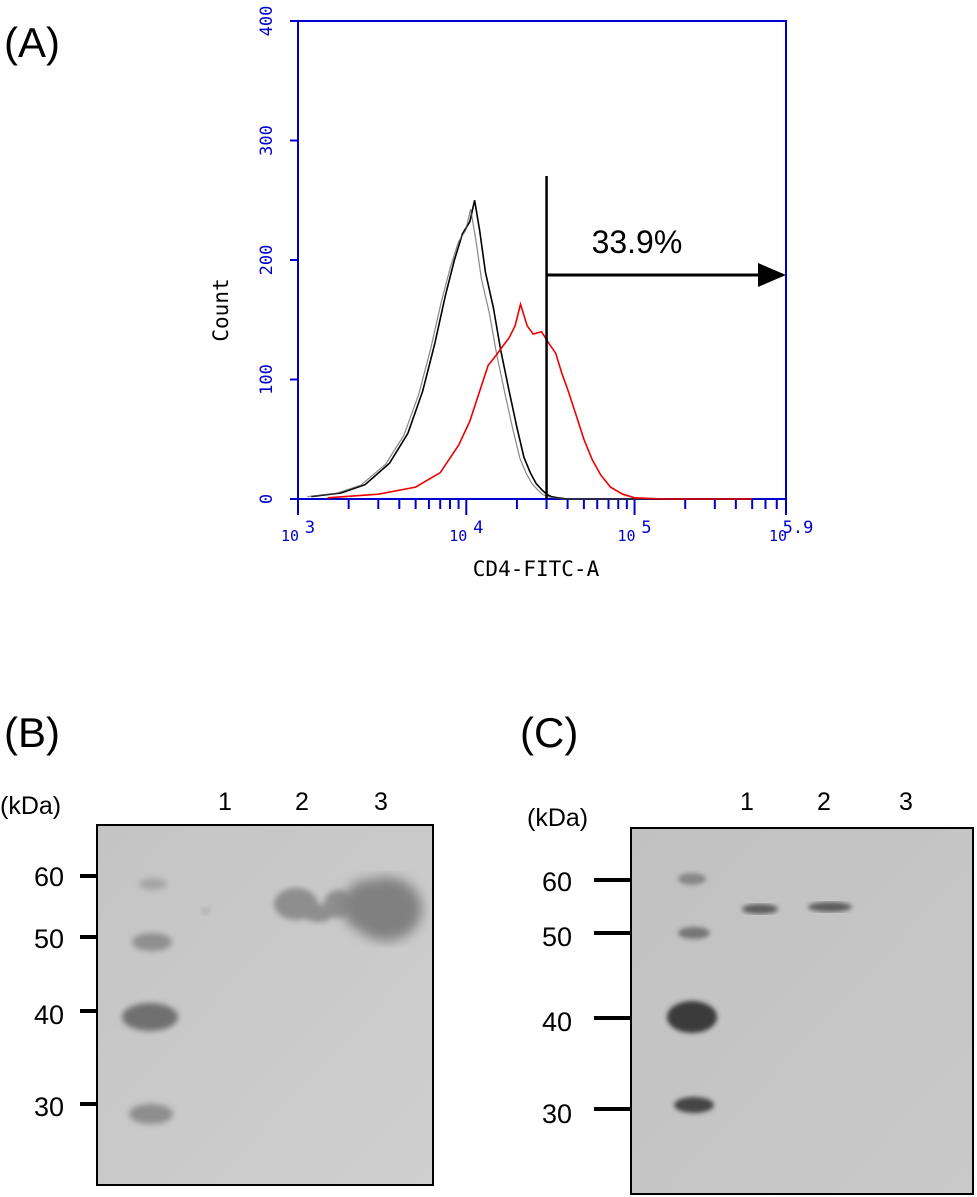  Describe the element at coordinates (206, 911) in the screenshot. I see `blot-b-lane-1-trace` at that location.